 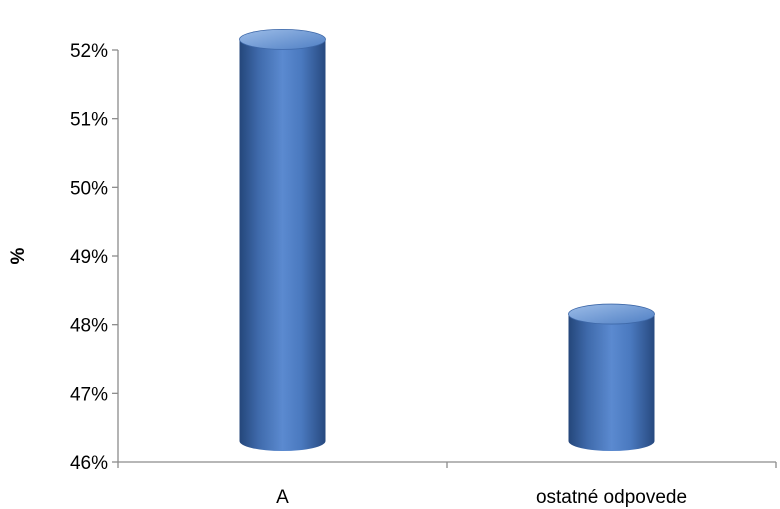 What do you see at coordinates (89, 463) in the screenshot?
I see `y-tick-label: 46%` at bounding box center [89, 463].